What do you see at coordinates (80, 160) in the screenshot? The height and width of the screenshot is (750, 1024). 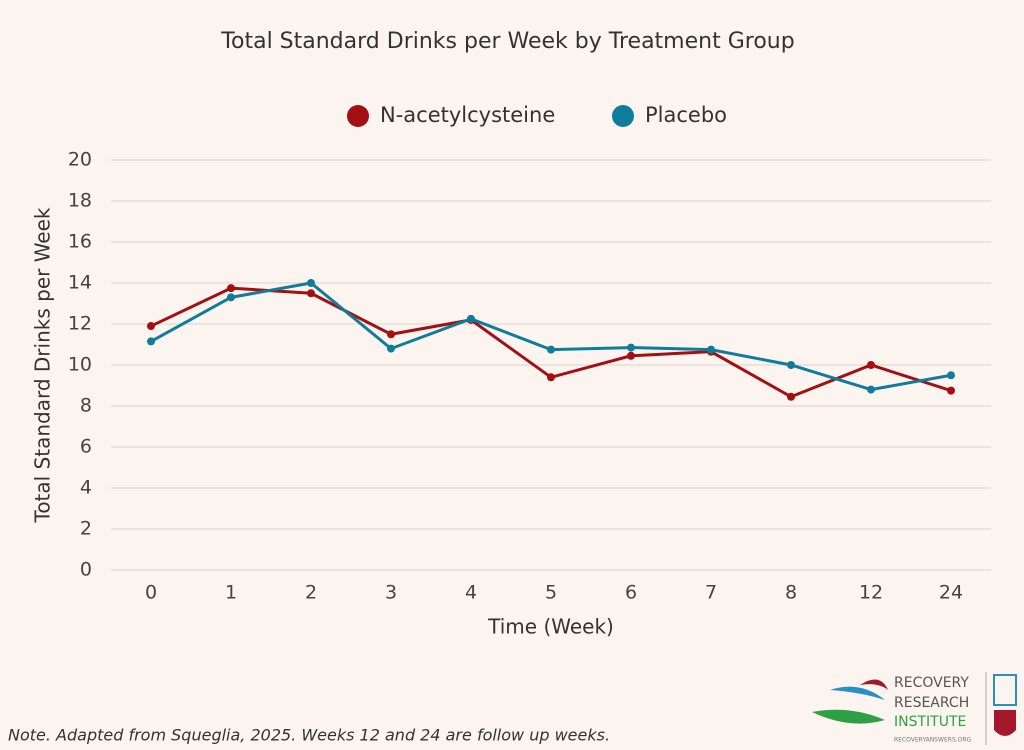 I see `y-tick-label: 20` at bounding box center [80, 160].